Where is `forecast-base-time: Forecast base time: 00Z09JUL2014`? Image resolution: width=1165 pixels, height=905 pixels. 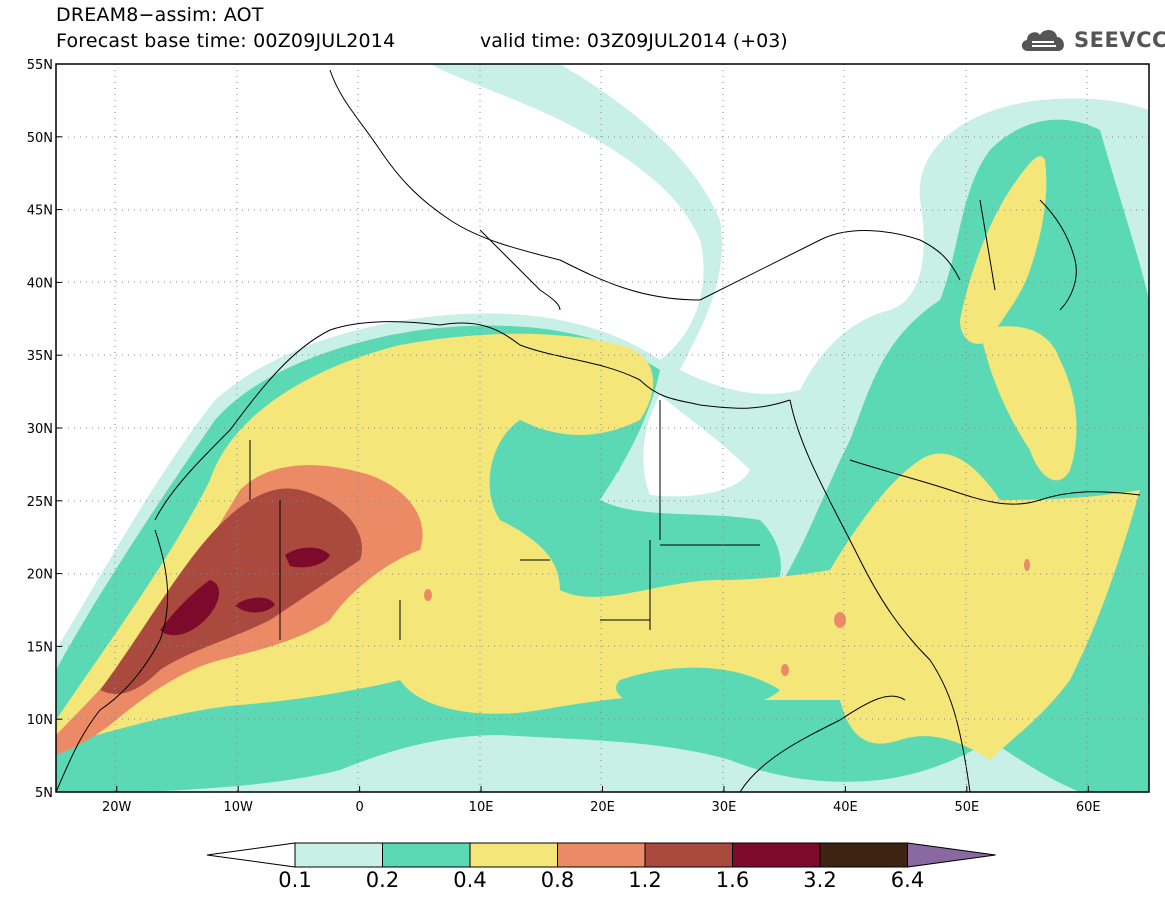
forecast-base-time: Forecast base time: 00Z09JUL2014 is located at coordinates (226, 41).